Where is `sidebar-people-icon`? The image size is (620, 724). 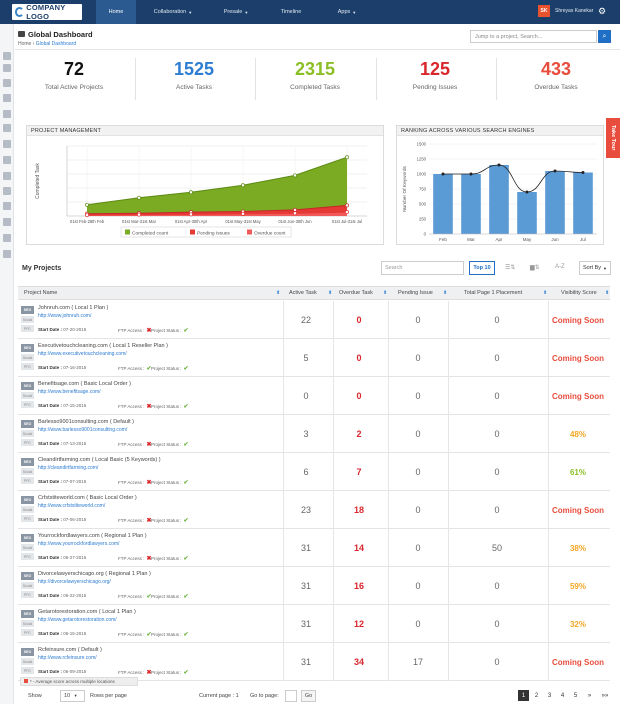
sidebar-people-icon is located at coordinates (7, 254).